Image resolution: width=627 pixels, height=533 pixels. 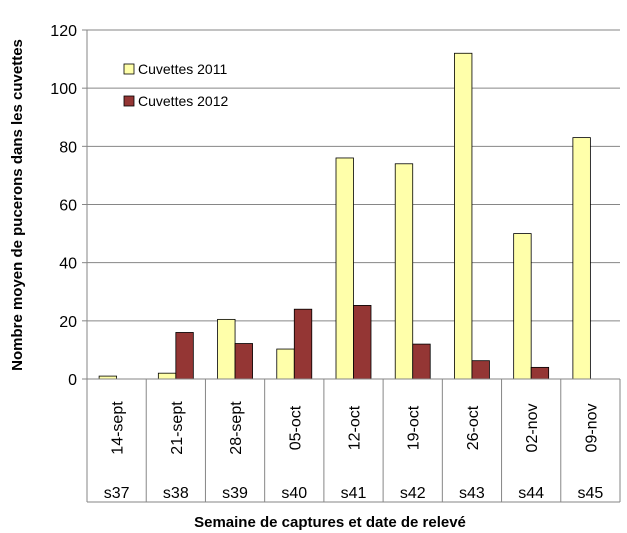 I want to click on x-date-label: 28-sept, so click(x=236, y=428).